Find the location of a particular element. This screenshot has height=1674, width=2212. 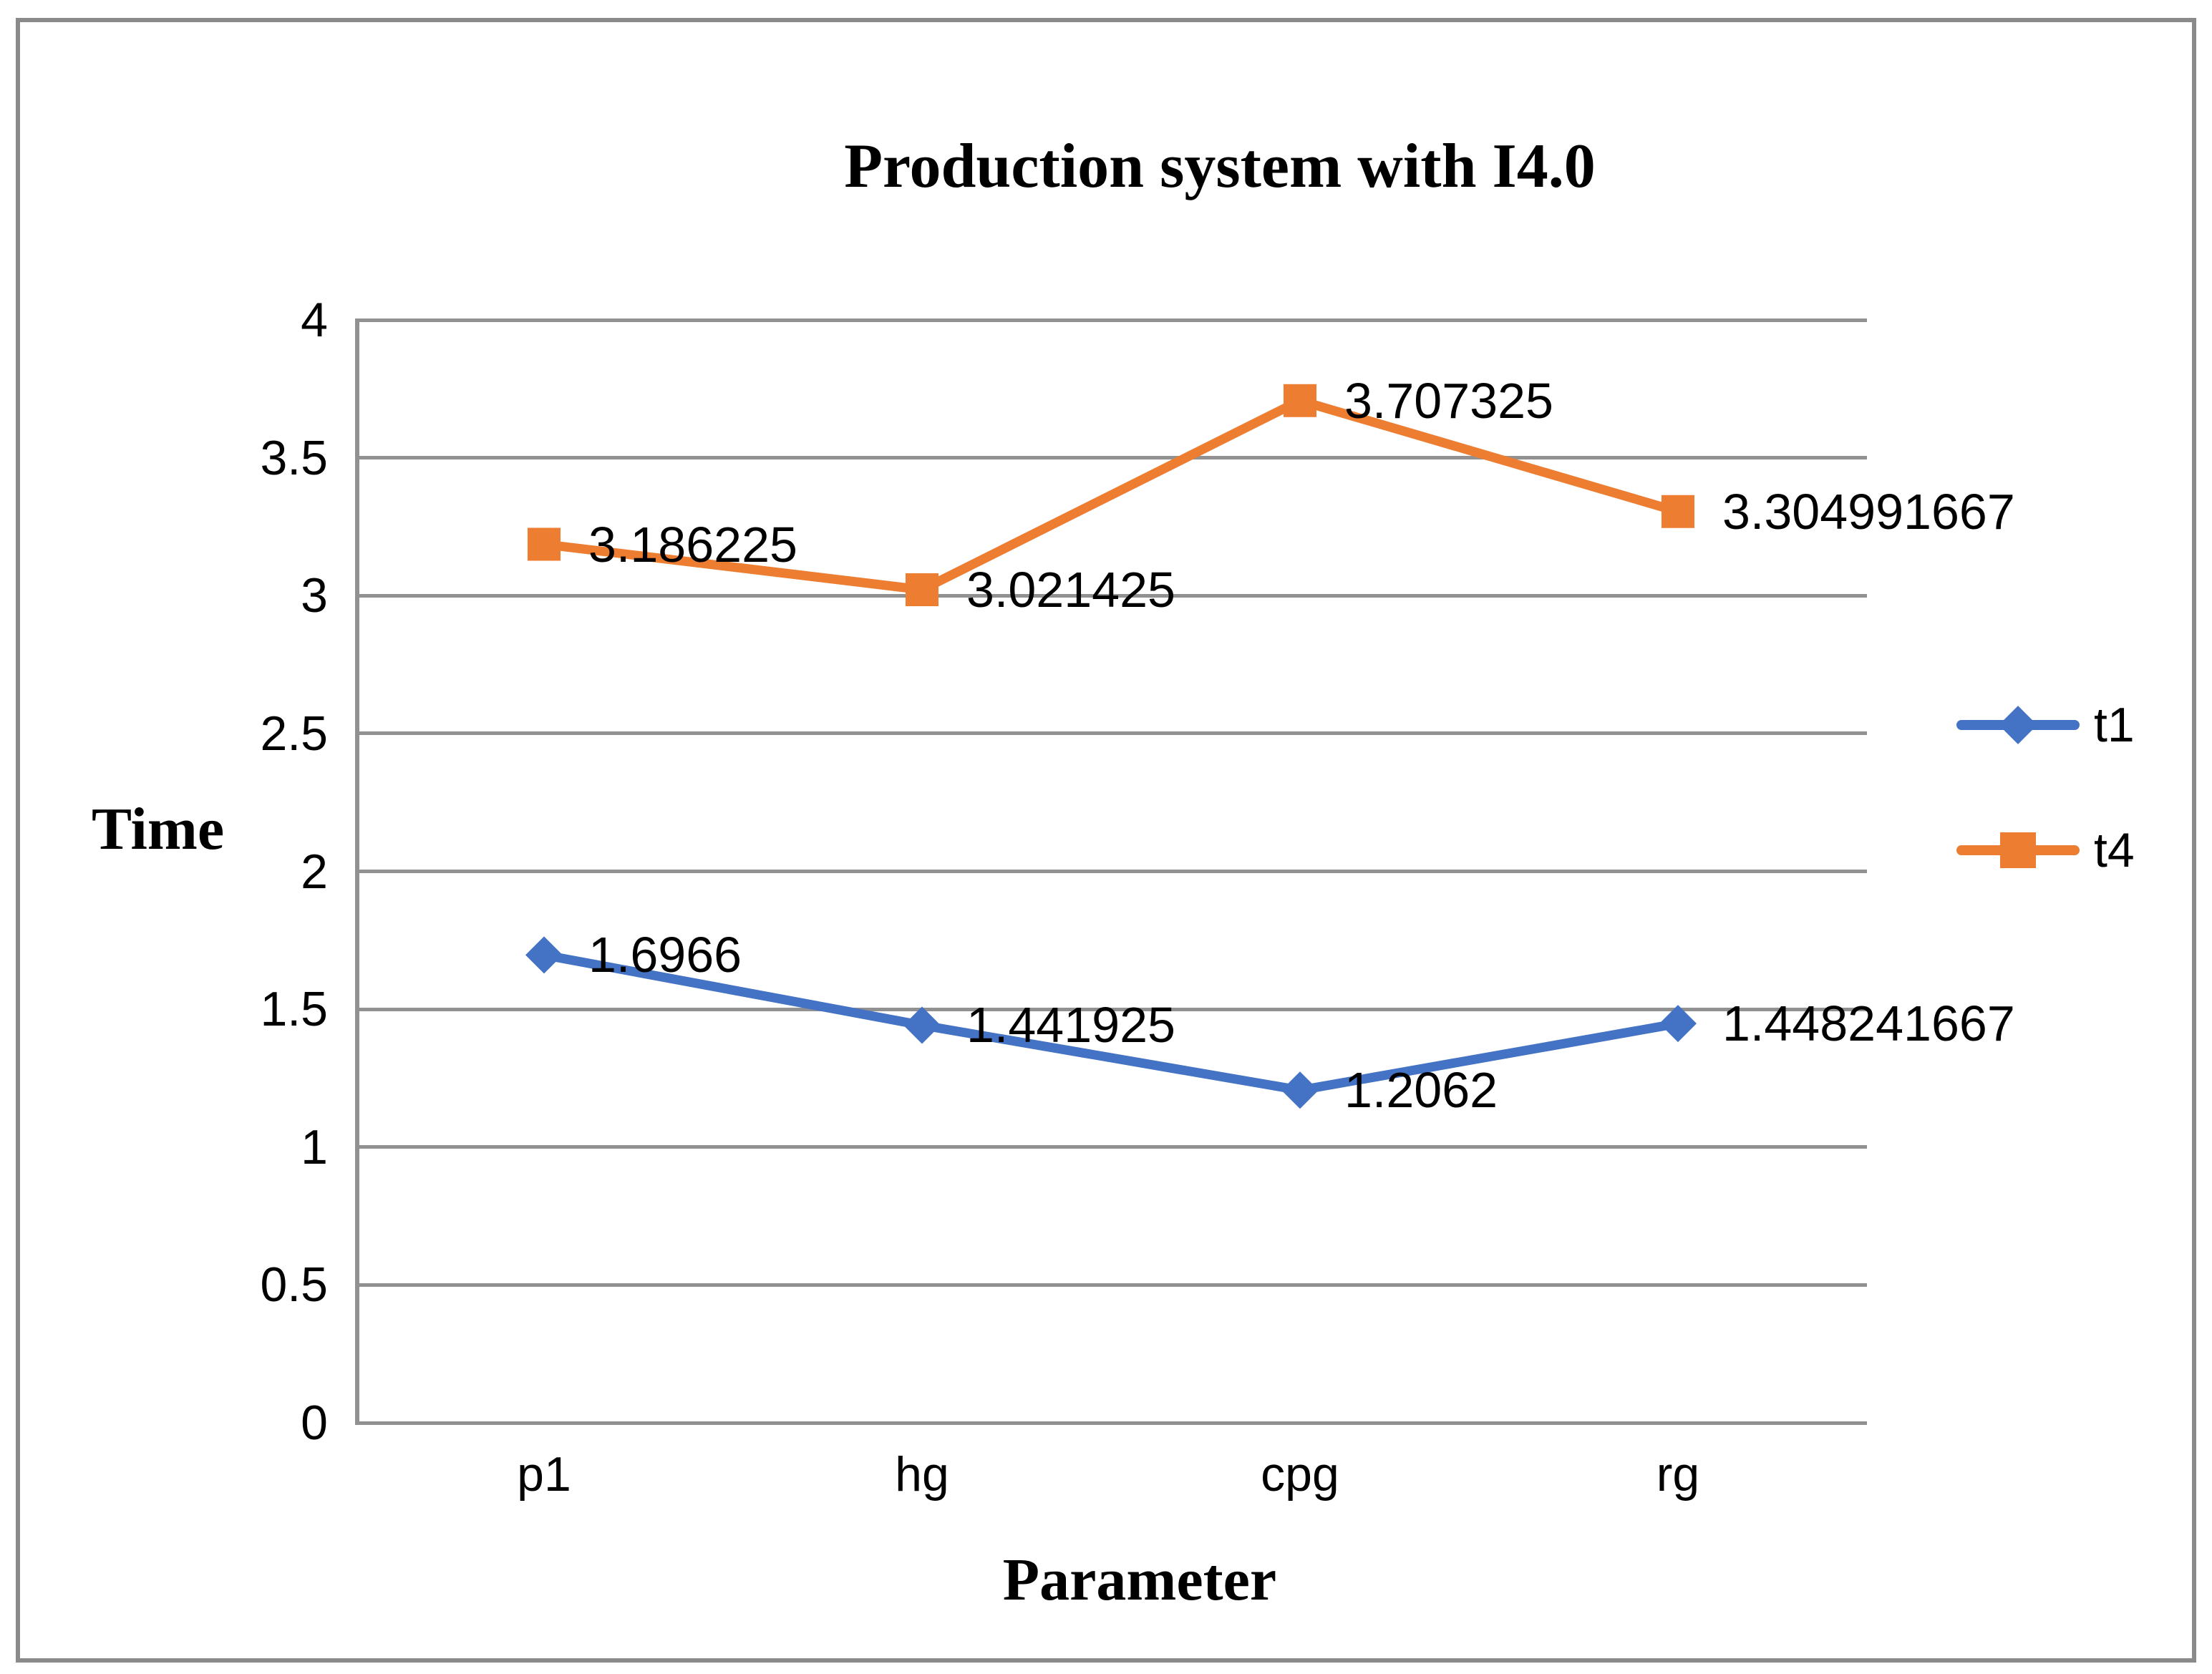

data-label-t1-p1: 1.6966 is located at coordinates (665, 955).